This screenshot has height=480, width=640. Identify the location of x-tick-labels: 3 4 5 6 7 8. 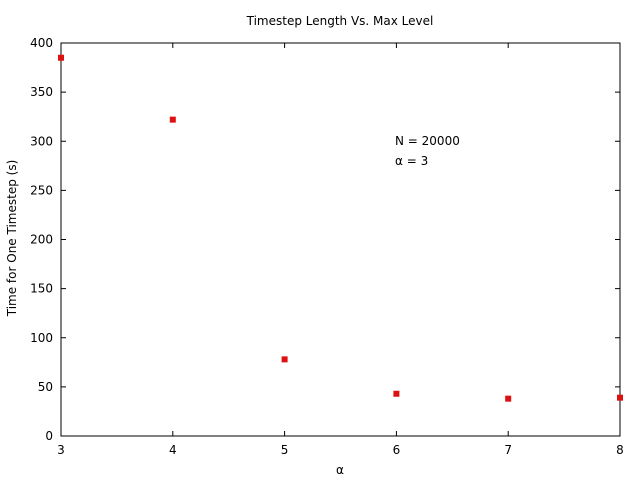
(340, 450).